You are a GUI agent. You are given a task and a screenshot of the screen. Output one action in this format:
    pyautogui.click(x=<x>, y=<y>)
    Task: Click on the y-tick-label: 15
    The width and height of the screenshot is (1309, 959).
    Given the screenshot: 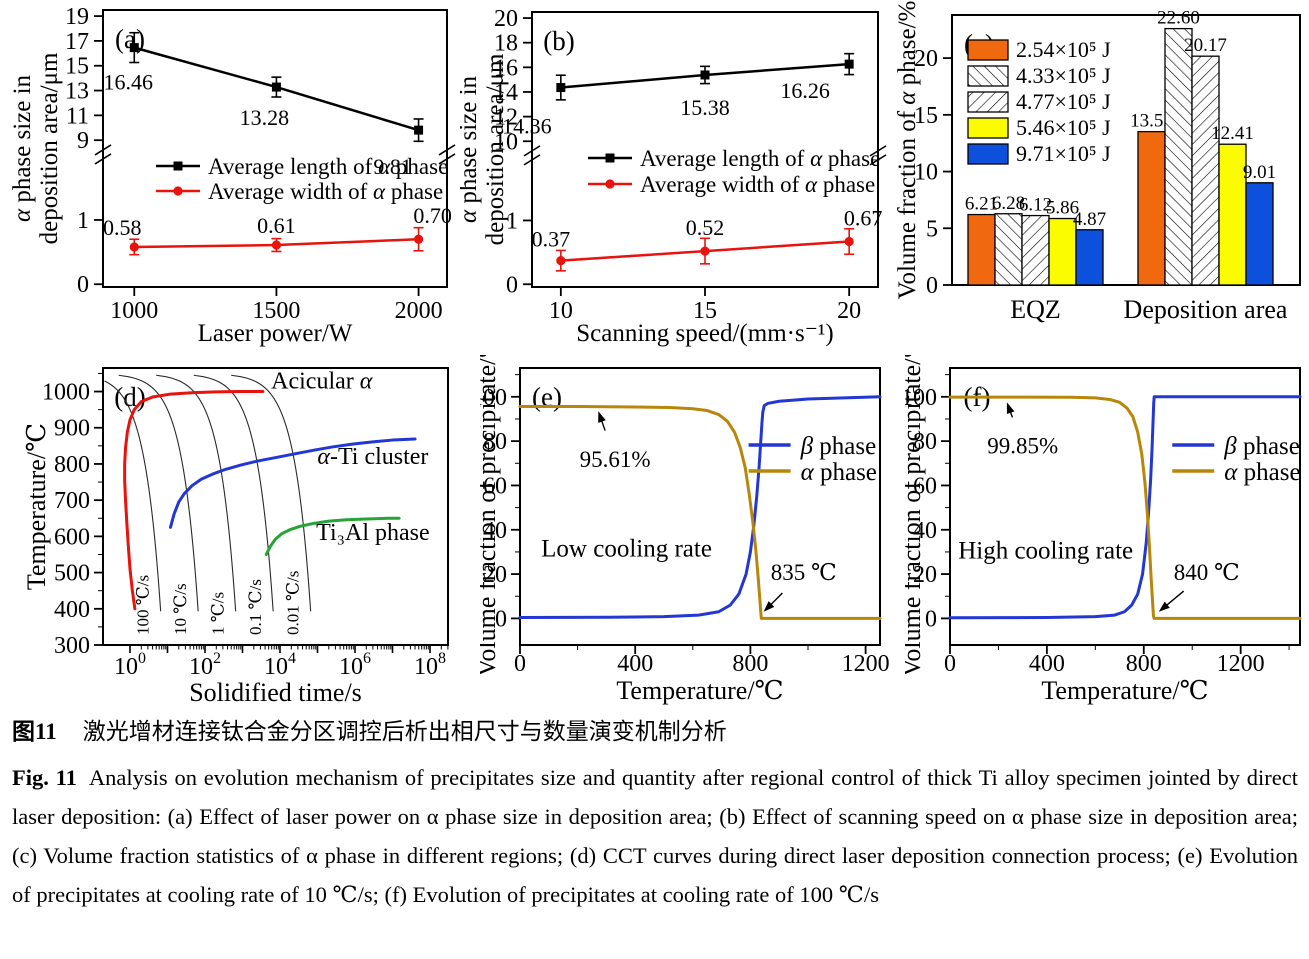 What is the action you would take?
    pyautogui.click(x=77, y=67)
    